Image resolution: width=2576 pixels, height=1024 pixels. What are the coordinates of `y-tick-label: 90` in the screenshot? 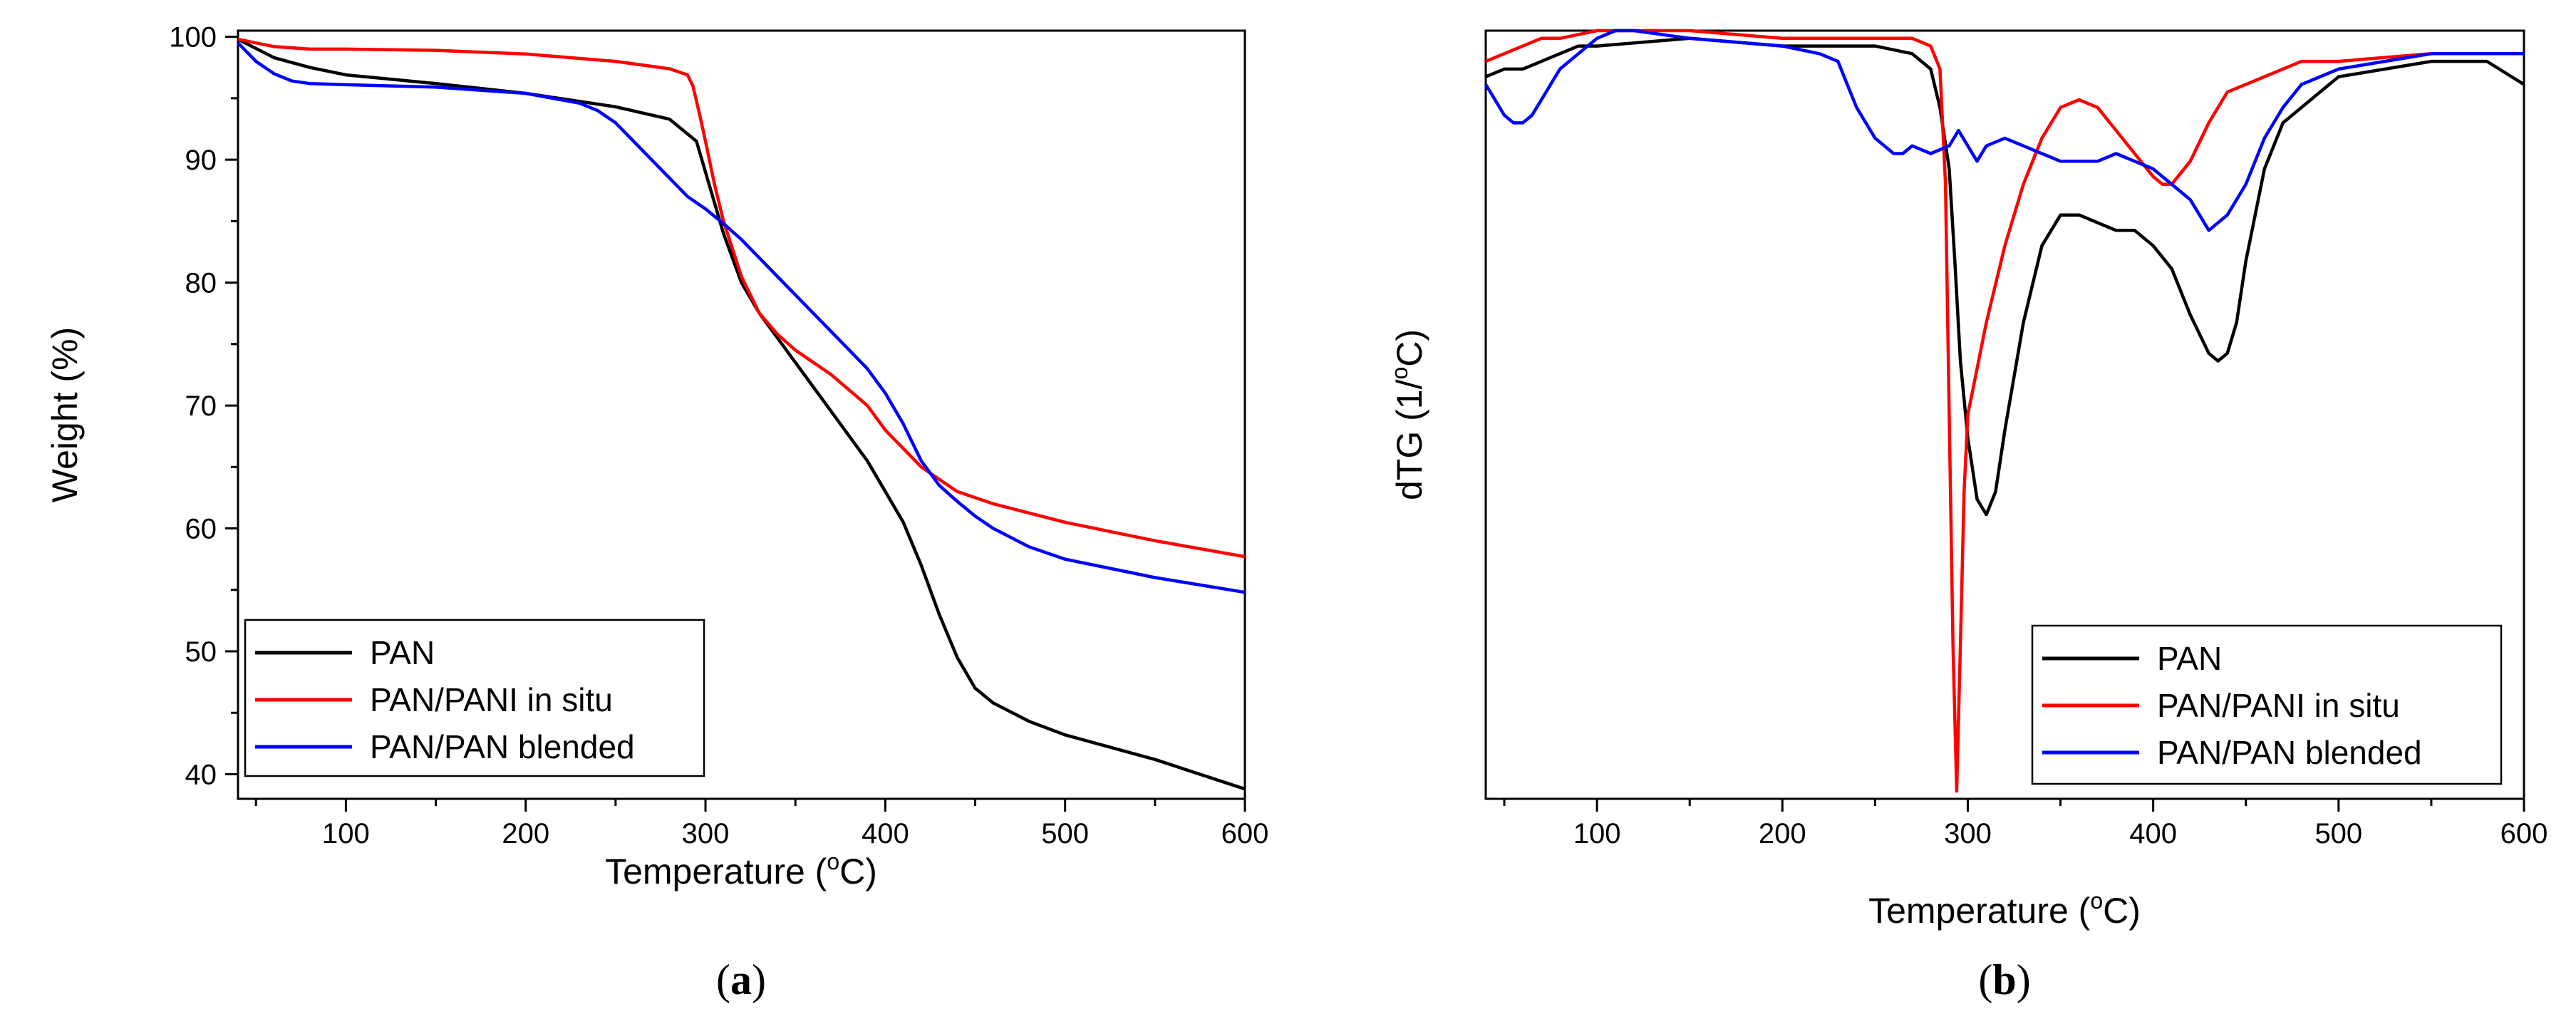 It's located at (201, 160).